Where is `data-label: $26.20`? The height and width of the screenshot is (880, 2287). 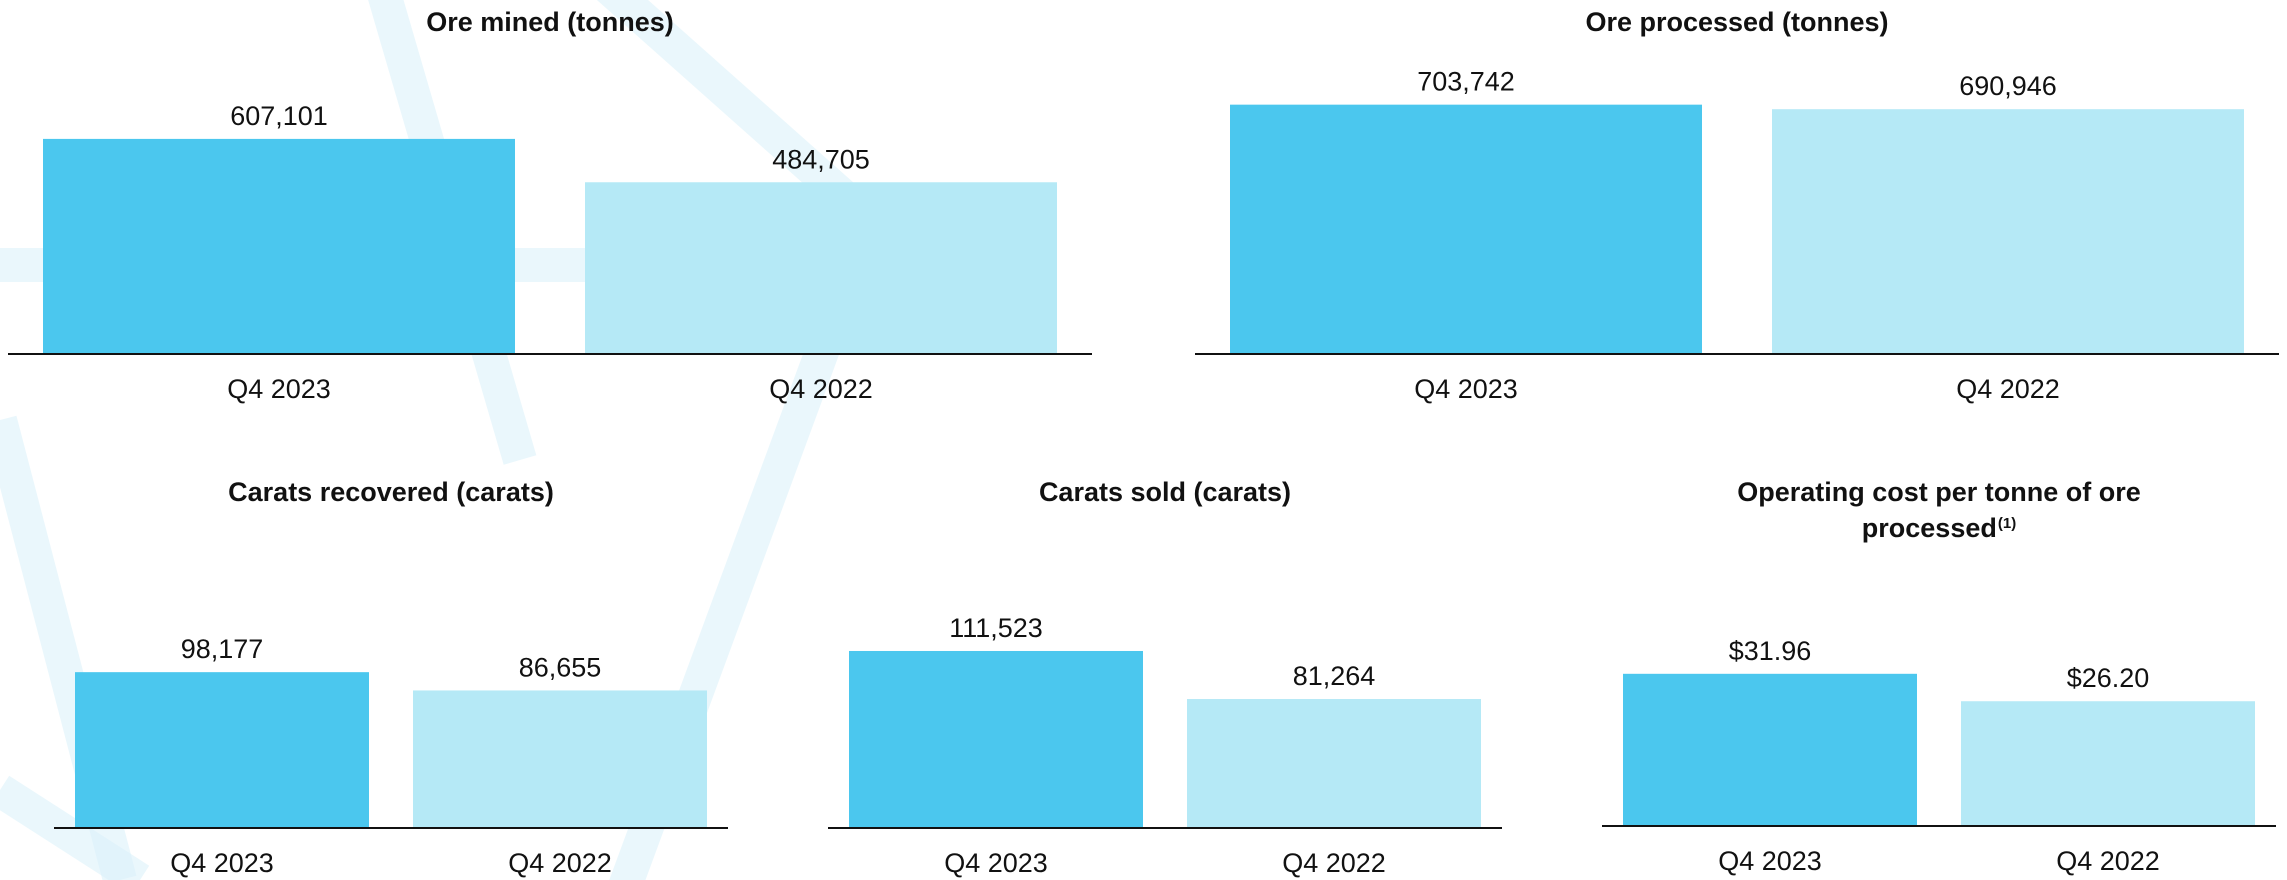 data-label: $26.20 is located at coordinates (2108, 678).